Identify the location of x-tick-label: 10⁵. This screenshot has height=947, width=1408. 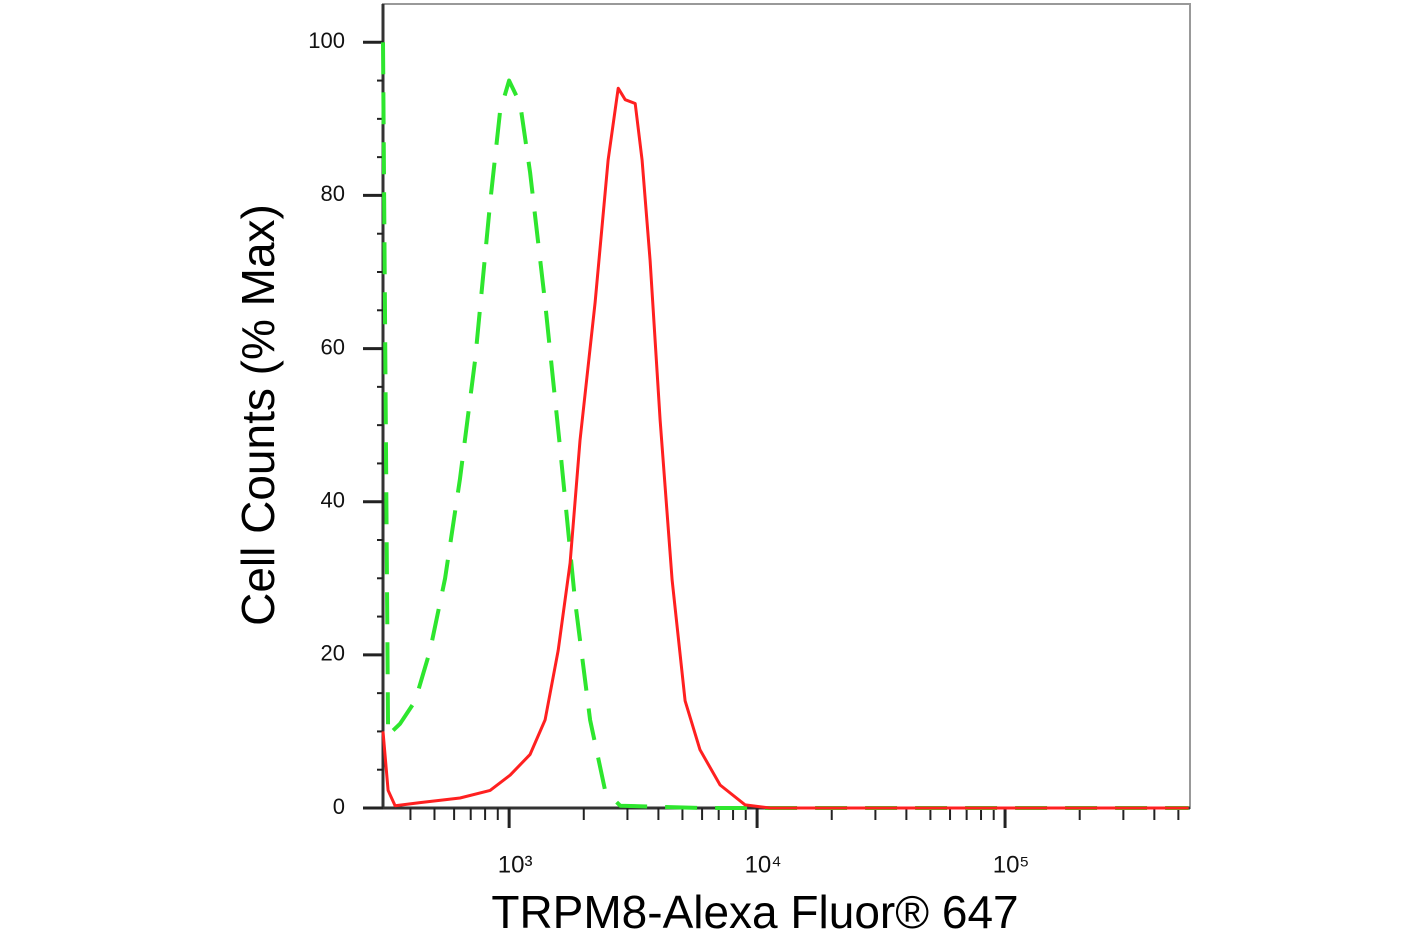
(1011, 864).